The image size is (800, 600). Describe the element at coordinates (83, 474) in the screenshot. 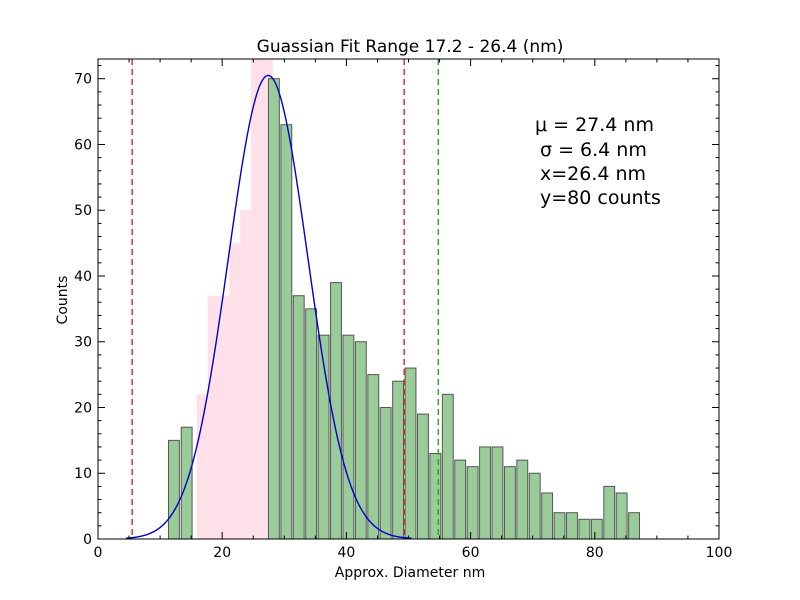

I see `y-tick-label: 10` at that location.